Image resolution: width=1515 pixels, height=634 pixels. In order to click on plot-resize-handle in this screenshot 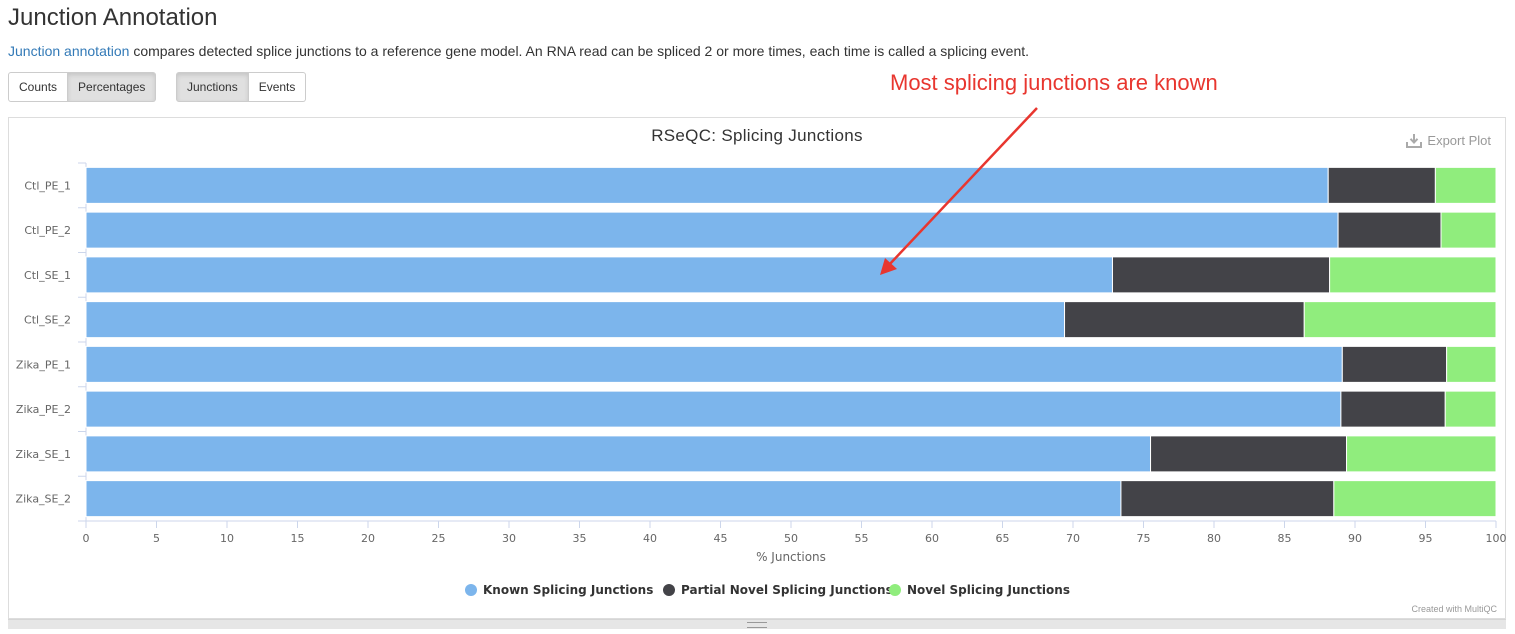, I will do `click(757, 624)`.